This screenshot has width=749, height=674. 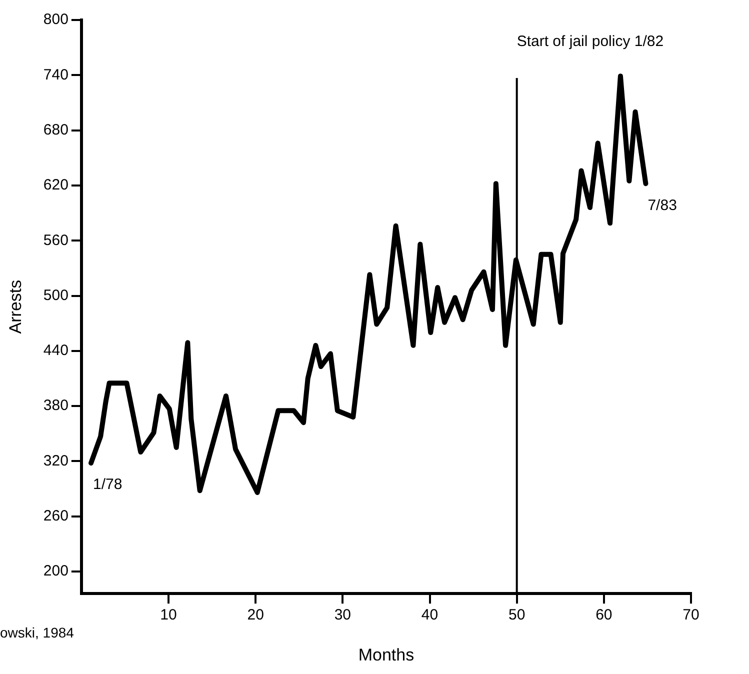 I want to click on y-tick-label: 740, so click(x=55, y=75).